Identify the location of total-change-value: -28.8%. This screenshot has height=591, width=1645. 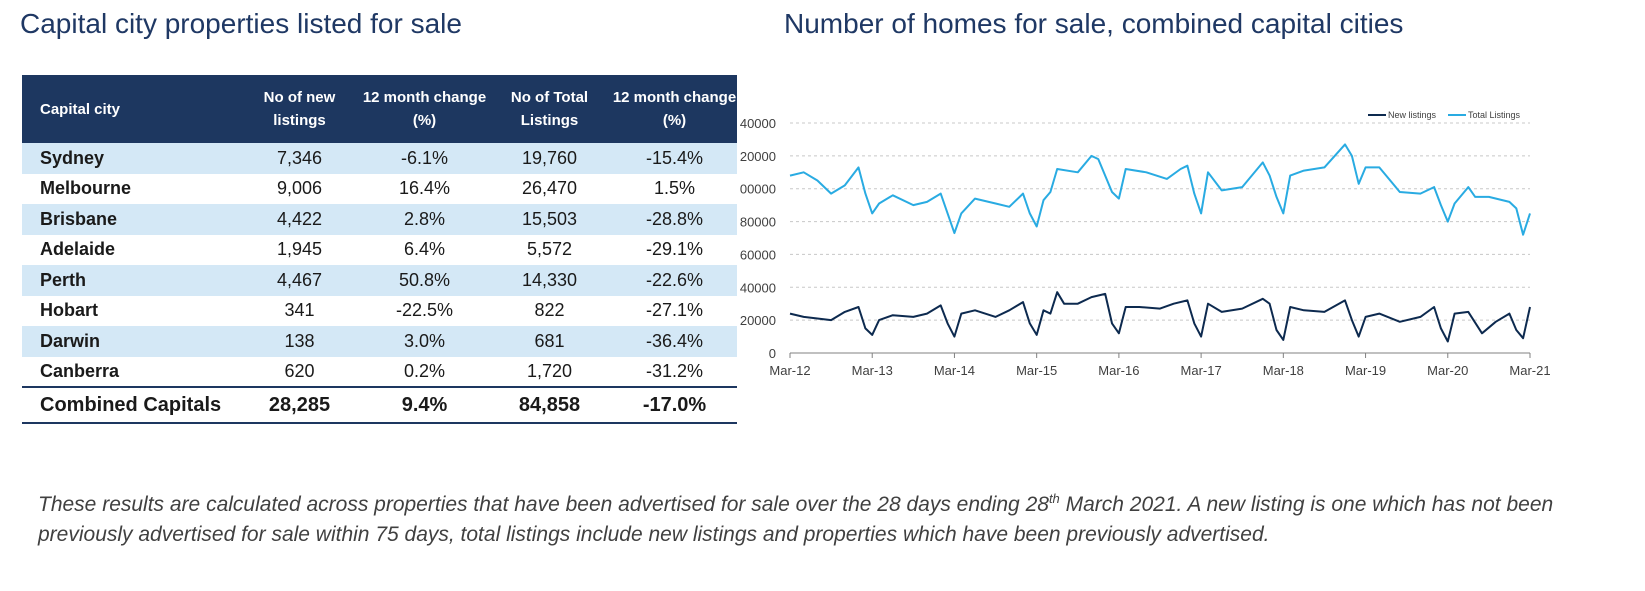
(674, 219).